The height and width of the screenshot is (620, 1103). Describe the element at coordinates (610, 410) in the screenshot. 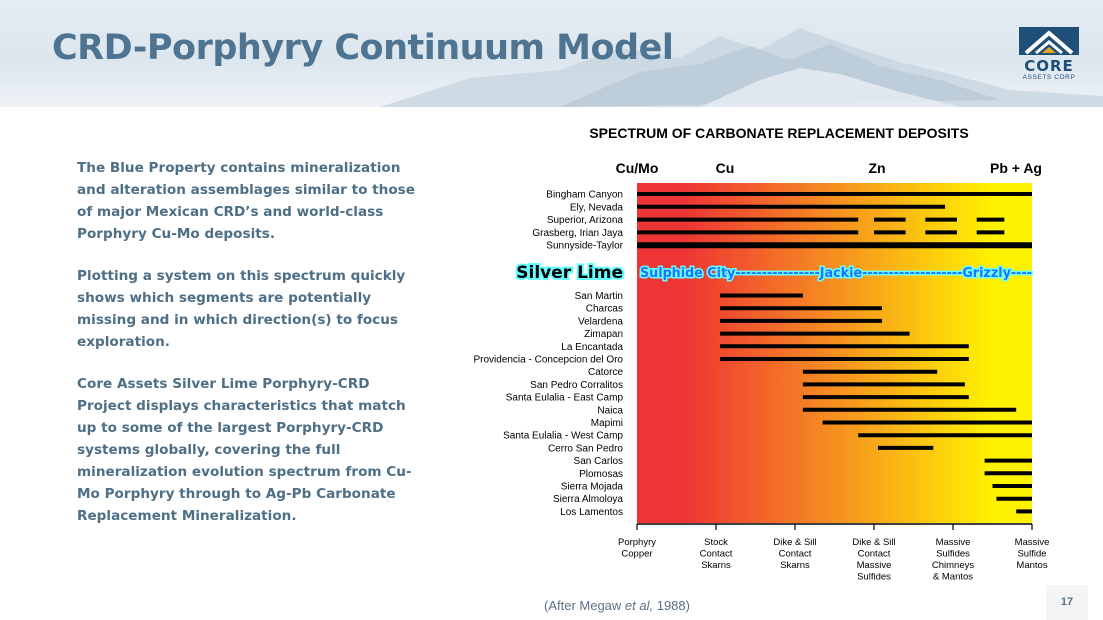

I see `crd-label-9: Naica` at that location.